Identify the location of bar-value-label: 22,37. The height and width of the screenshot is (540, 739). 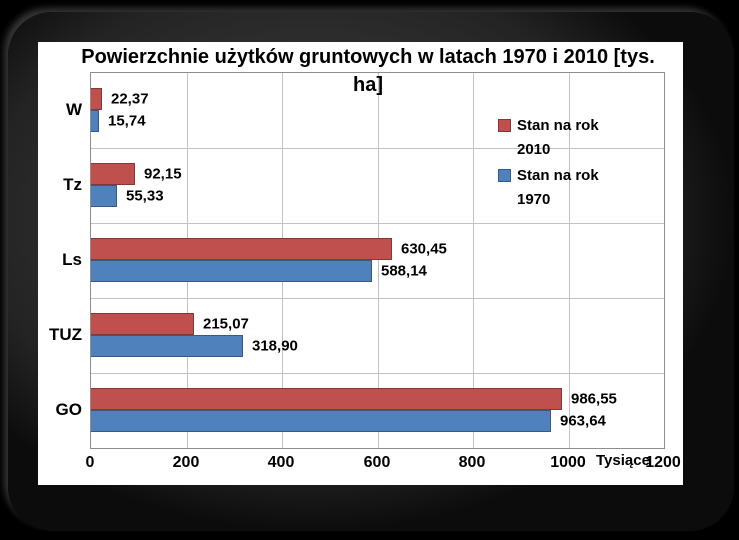
(130, 99).